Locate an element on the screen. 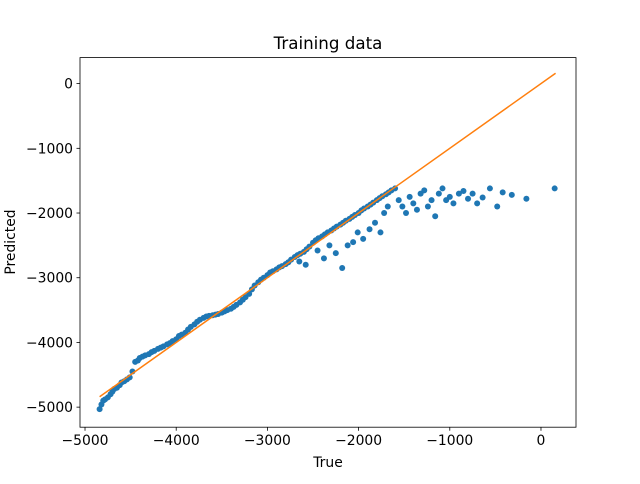 This screenshot has width=640, height=484. y-tick-label: −1000 is located at coordinates (49, 149).